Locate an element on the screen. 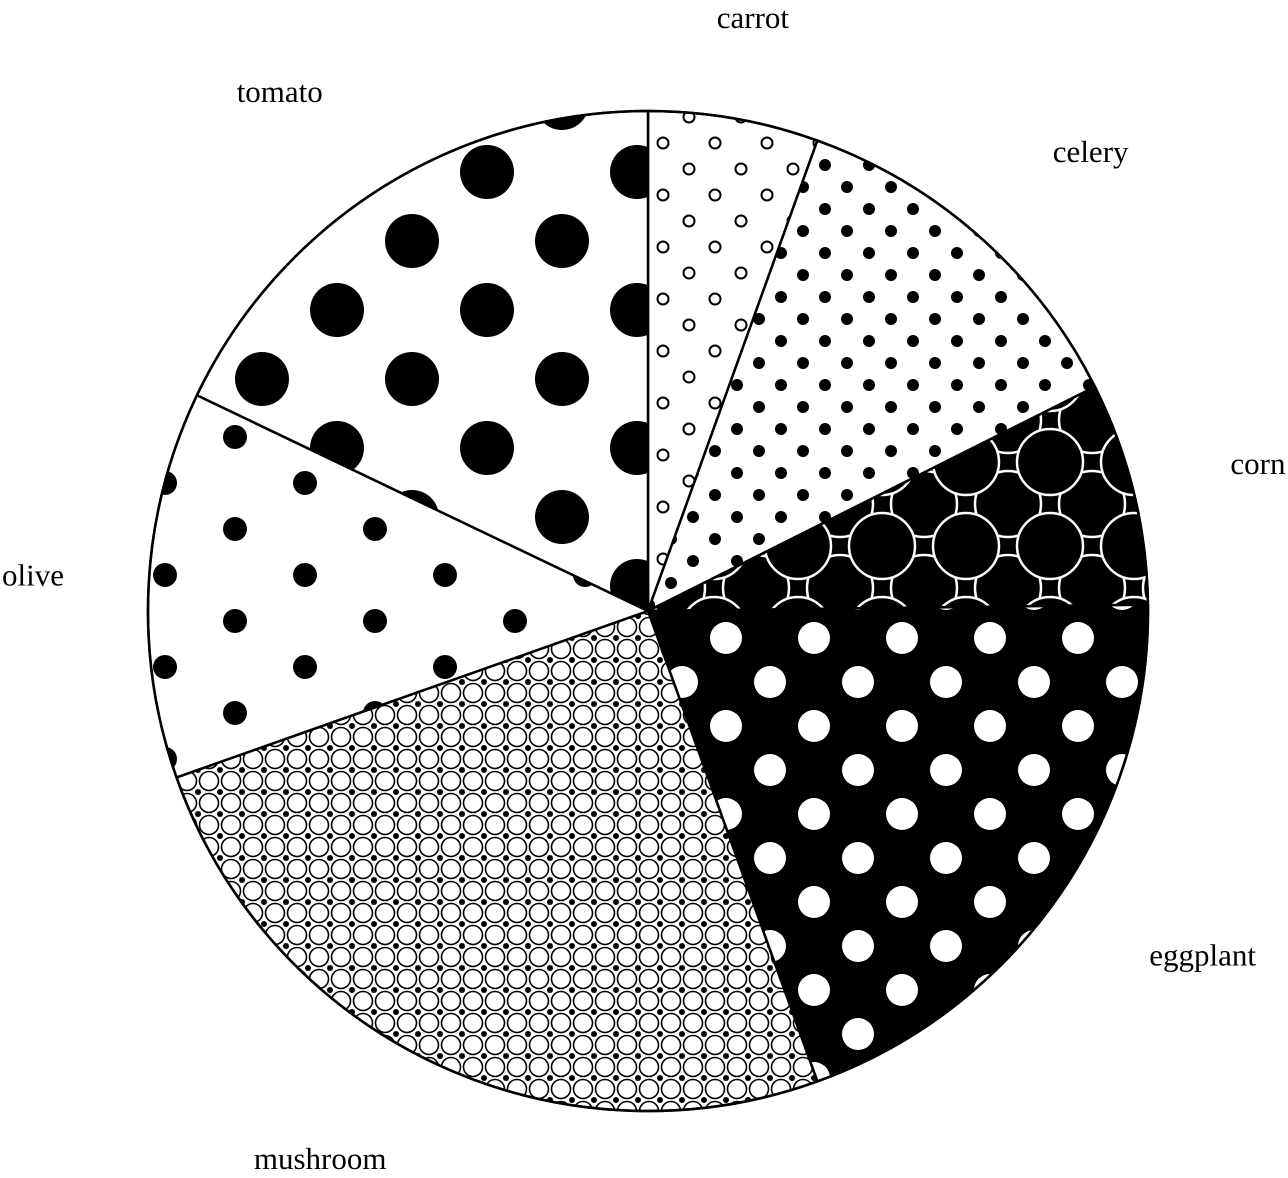 Image resolution: width=1288 pixels, height=1178 pixels. pie-label-tomato: tomato is located at coordinates (280, 91).